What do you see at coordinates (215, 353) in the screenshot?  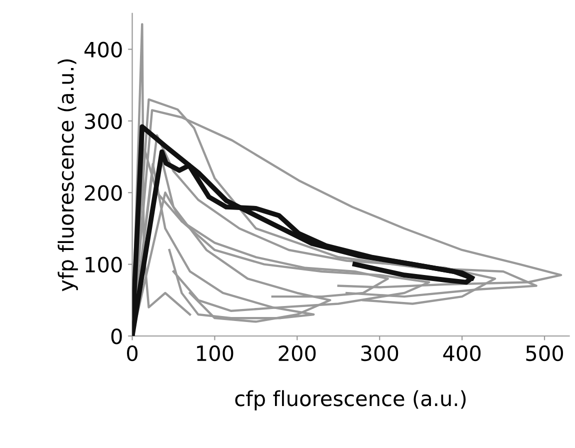 I see `x-tick-label: 100` at bounding box center [215, 353].